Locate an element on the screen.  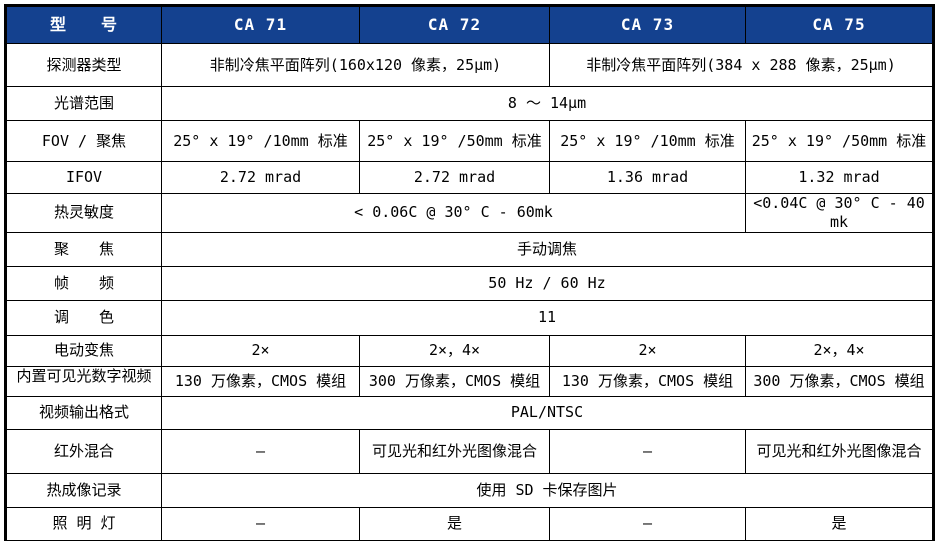
row-label: 红外混合 is located at coordinates (83, 451).